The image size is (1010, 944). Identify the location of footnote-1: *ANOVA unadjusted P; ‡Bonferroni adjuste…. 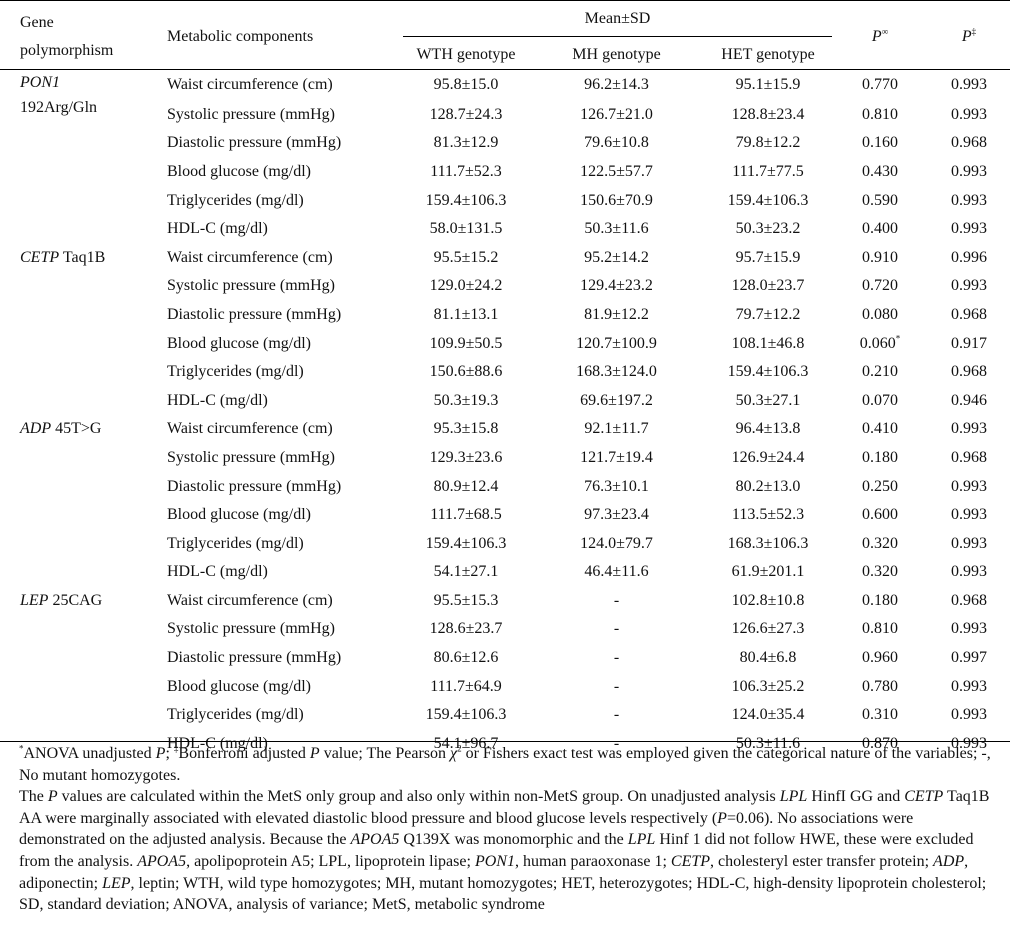
(505, 763).